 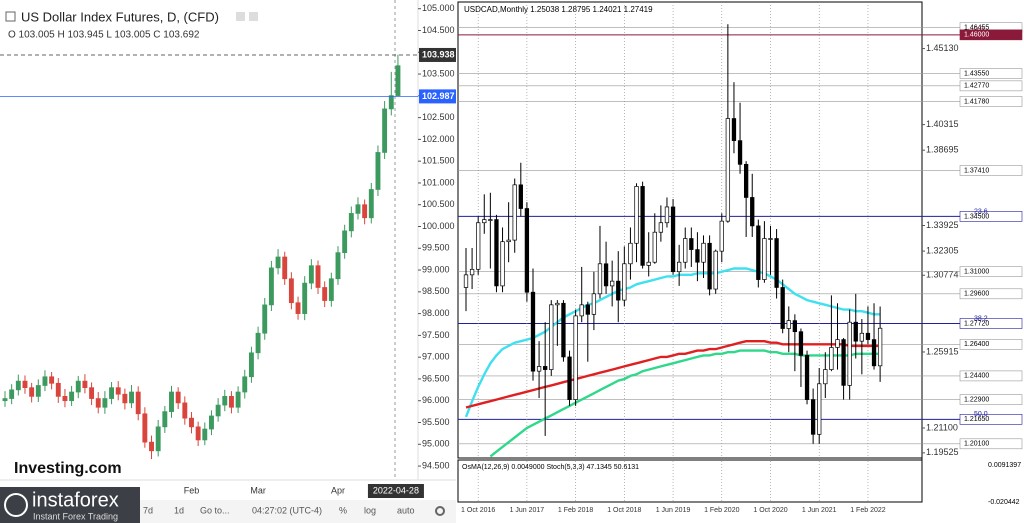 What do you see at coordinates (576, 510) in the screenshot?
I see `x-tick-label: 1 Feb 2018` at bounding box center [576, 510].